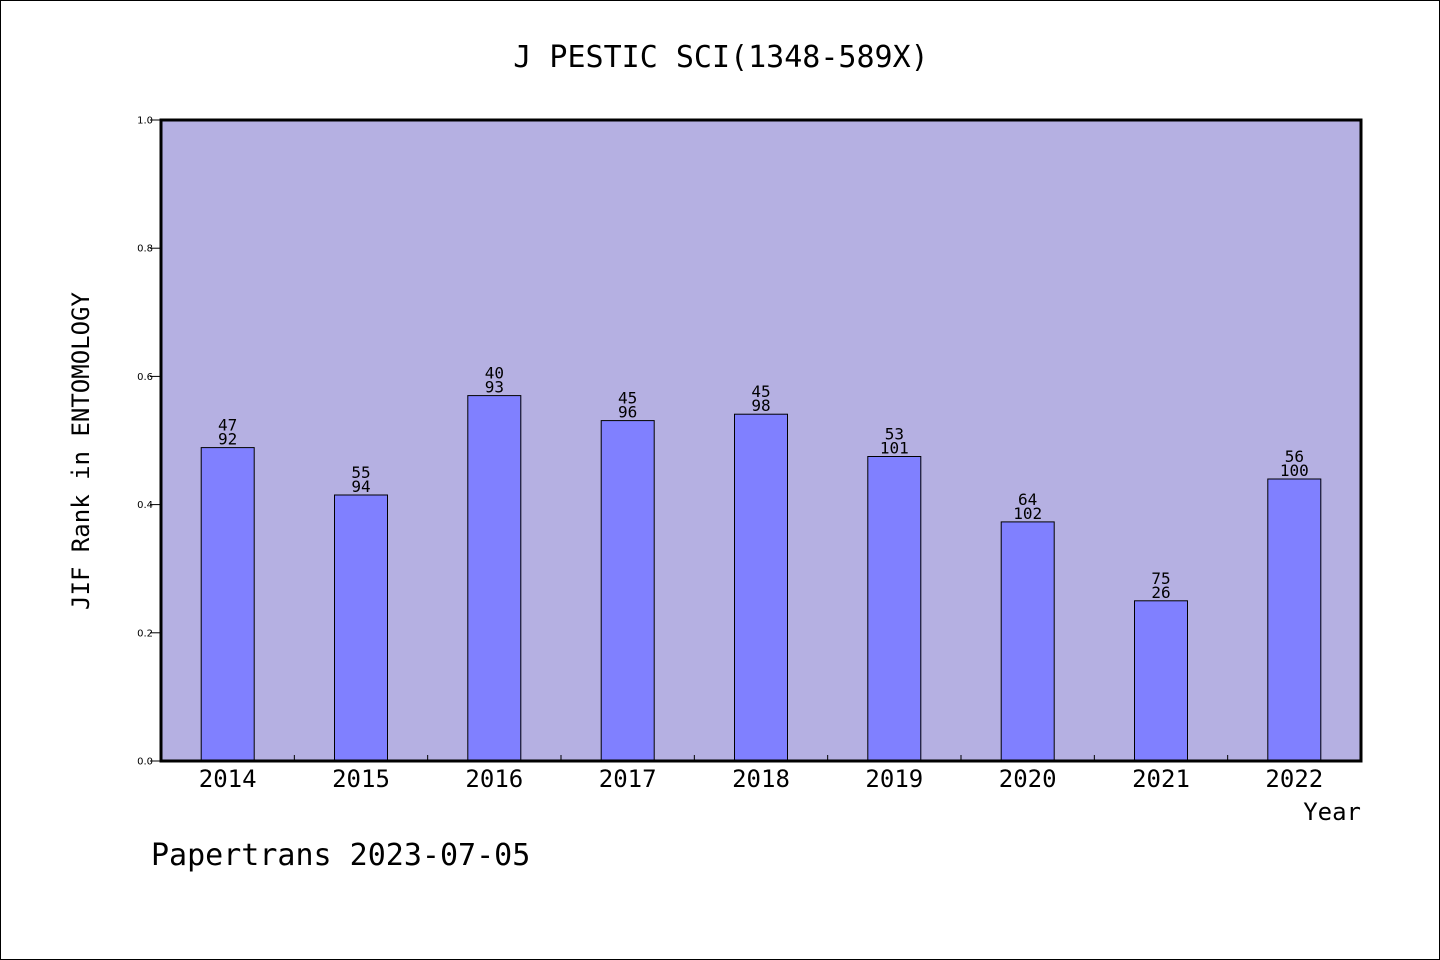  I want to click on bar-total-label: 26, so click(1160, 592).